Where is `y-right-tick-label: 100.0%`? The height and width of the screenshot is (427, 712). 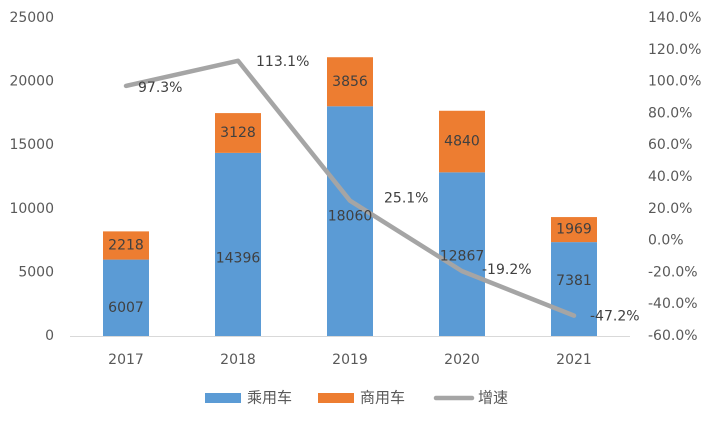 y-right-tick-label: 100.0% is located at coordinates (674, 82).